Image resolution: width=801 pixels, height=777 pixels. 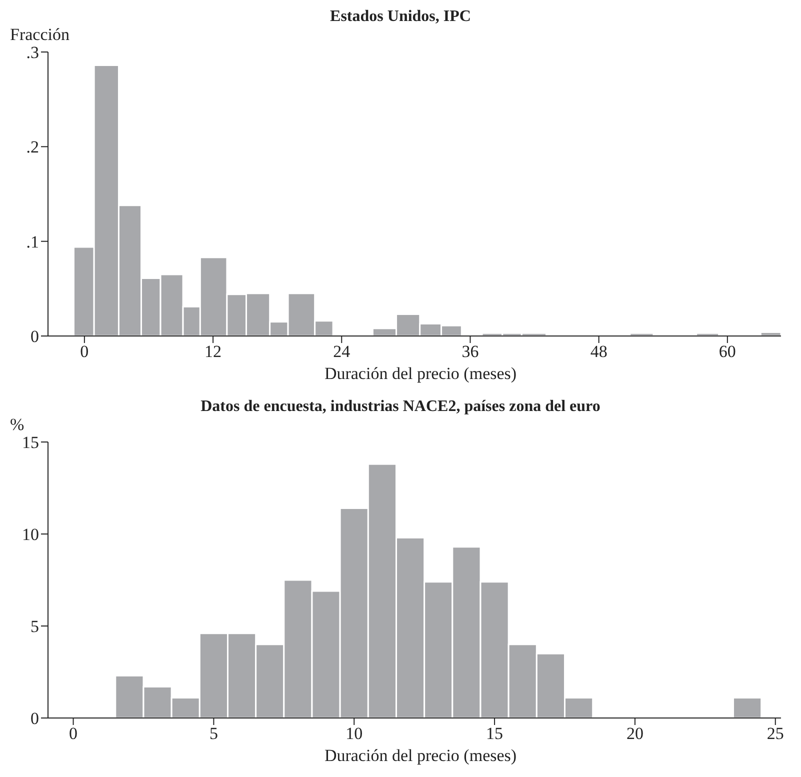 What do you see at coordinates (354, 734) in the screenshot?
I see `x-tick-label: 10` at bounding box center [354, 734].